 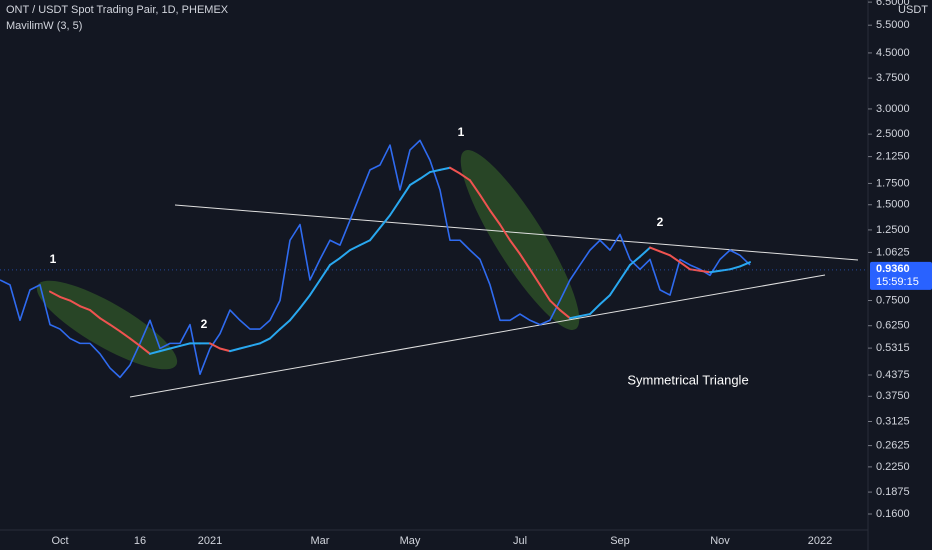 I want to click on x-tick-label: 16, so click(x=140, y=541).